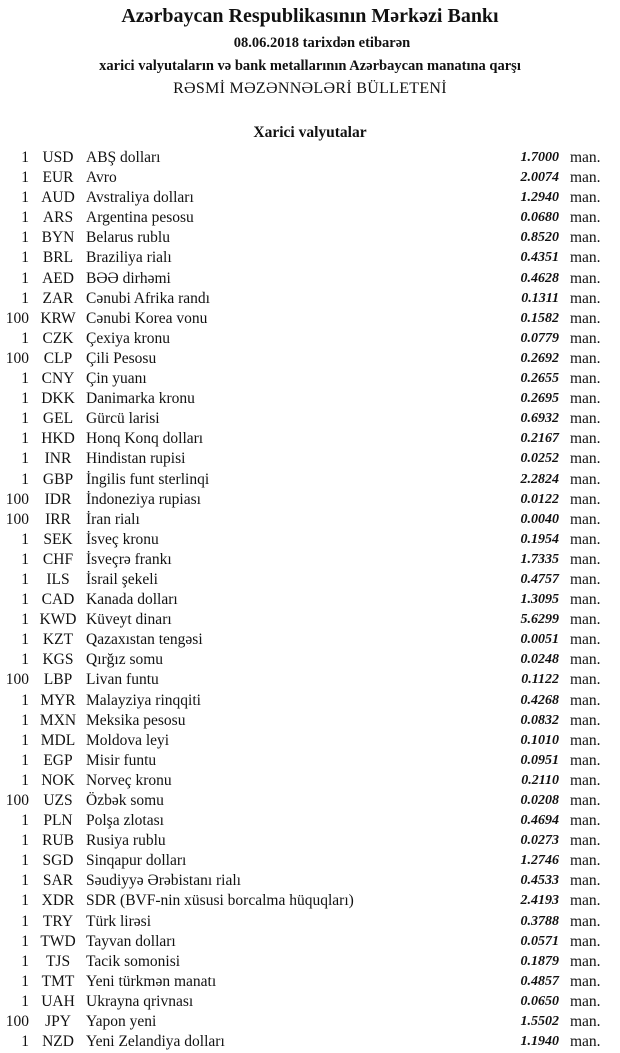  Describe the element at coordinates (58, 640) in the screenshot. I see `currency-code: KZT` at that location.